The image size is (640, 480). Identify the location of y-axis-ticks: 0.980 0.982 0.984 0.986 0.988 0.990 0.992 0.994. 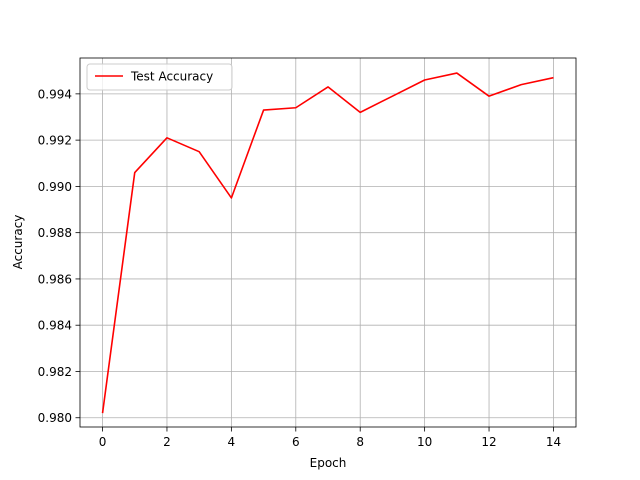
(59, 256).